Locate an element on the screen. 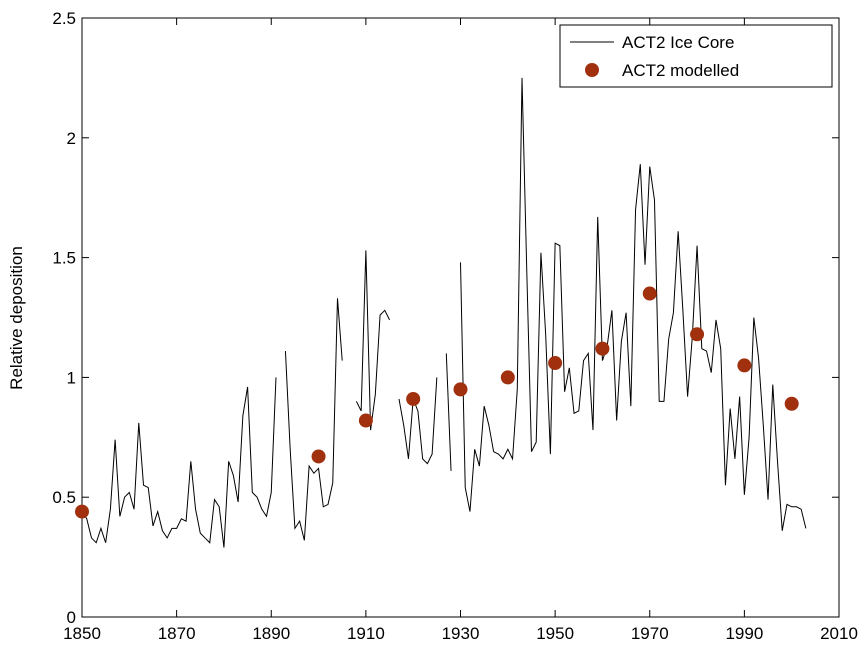  x-tick-label: 1870 is located at coordinates (177, 633).